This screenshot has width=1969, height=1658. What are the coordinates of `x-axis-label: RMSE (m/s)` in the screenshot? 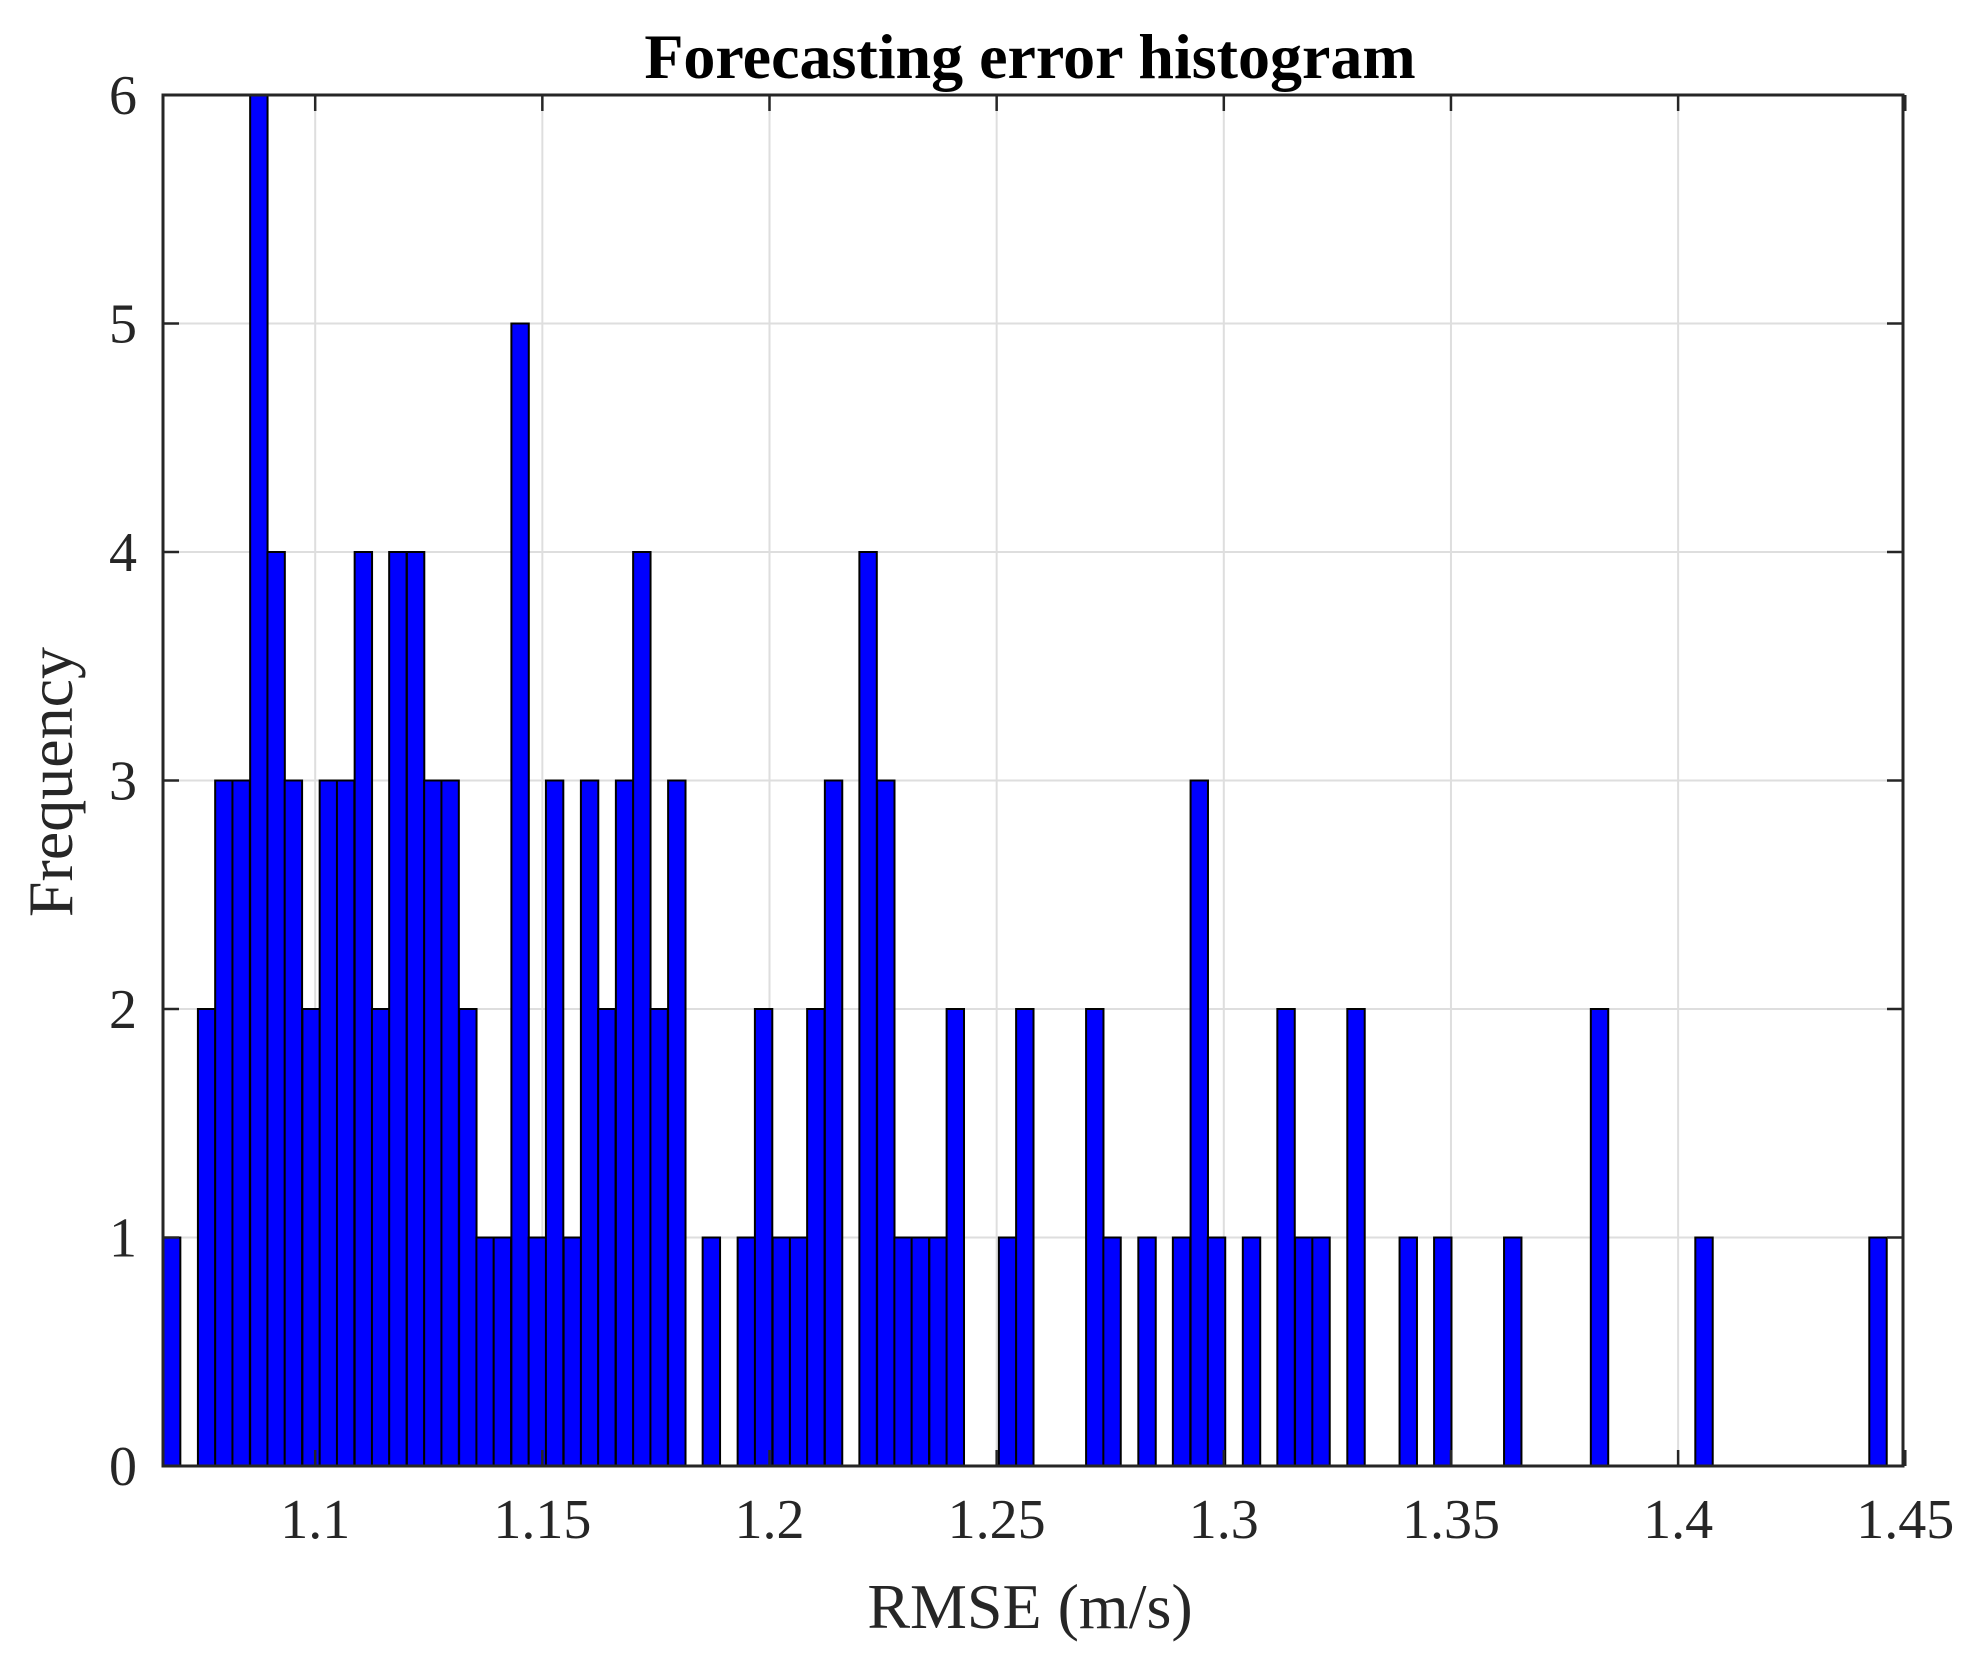 It's located at (1029, 1606).